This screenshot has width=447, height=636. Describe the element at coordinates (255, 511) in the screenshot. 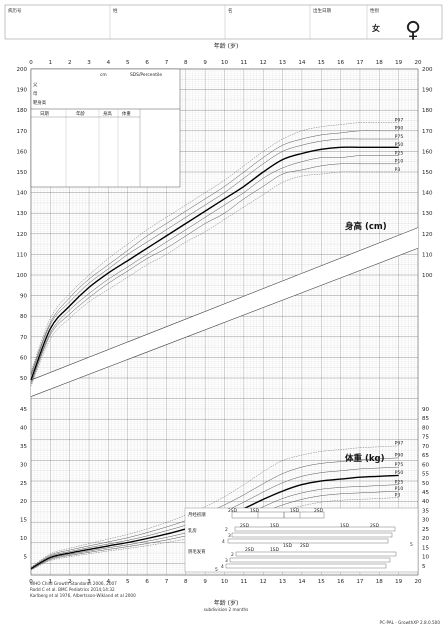

I see `menarche-sd-minus1: 1SD` at that location.